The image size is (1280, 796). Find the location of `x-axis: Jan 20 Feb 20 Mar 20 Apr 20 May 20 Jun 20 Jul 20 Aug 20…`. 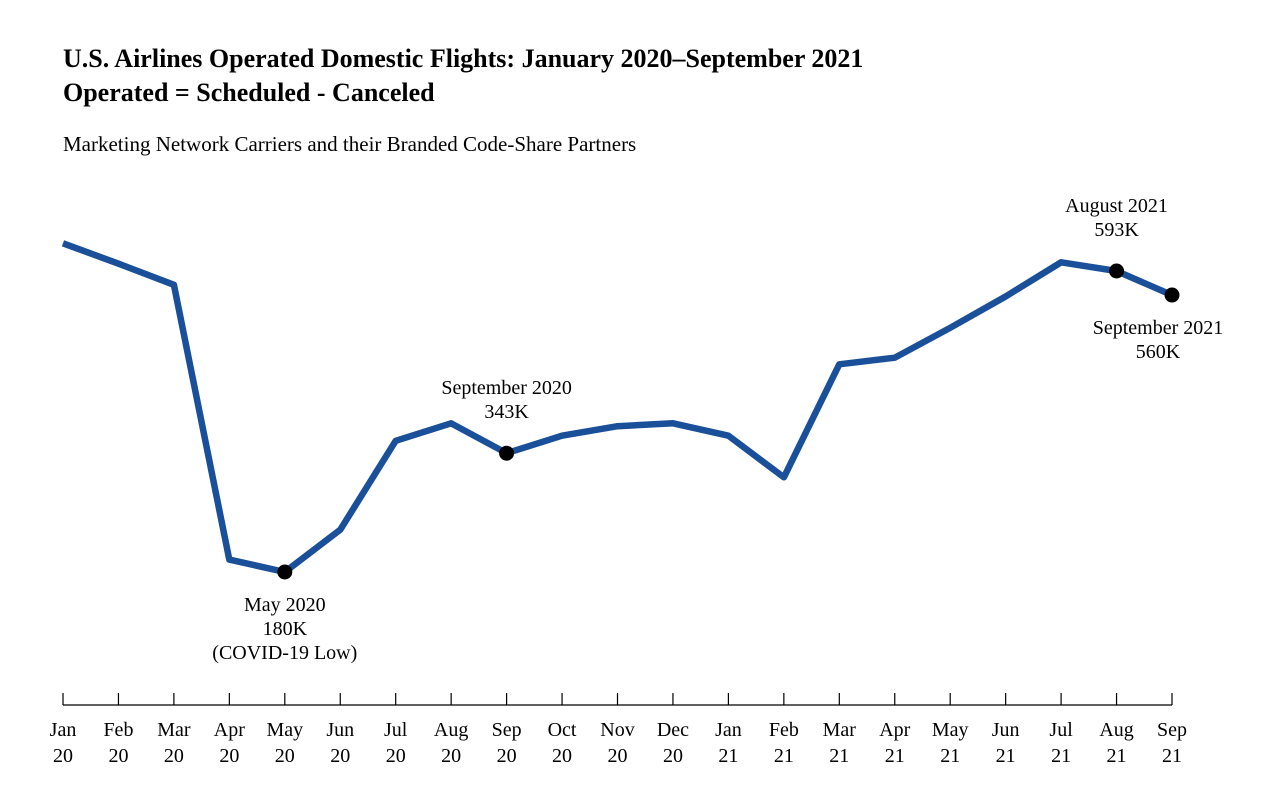

x-axis: Jan 20 Feb 20 Mar 20 Apr 20 May 20 Jun 20 Jul 20 Aug 20… is located at coordinates (618, 730).